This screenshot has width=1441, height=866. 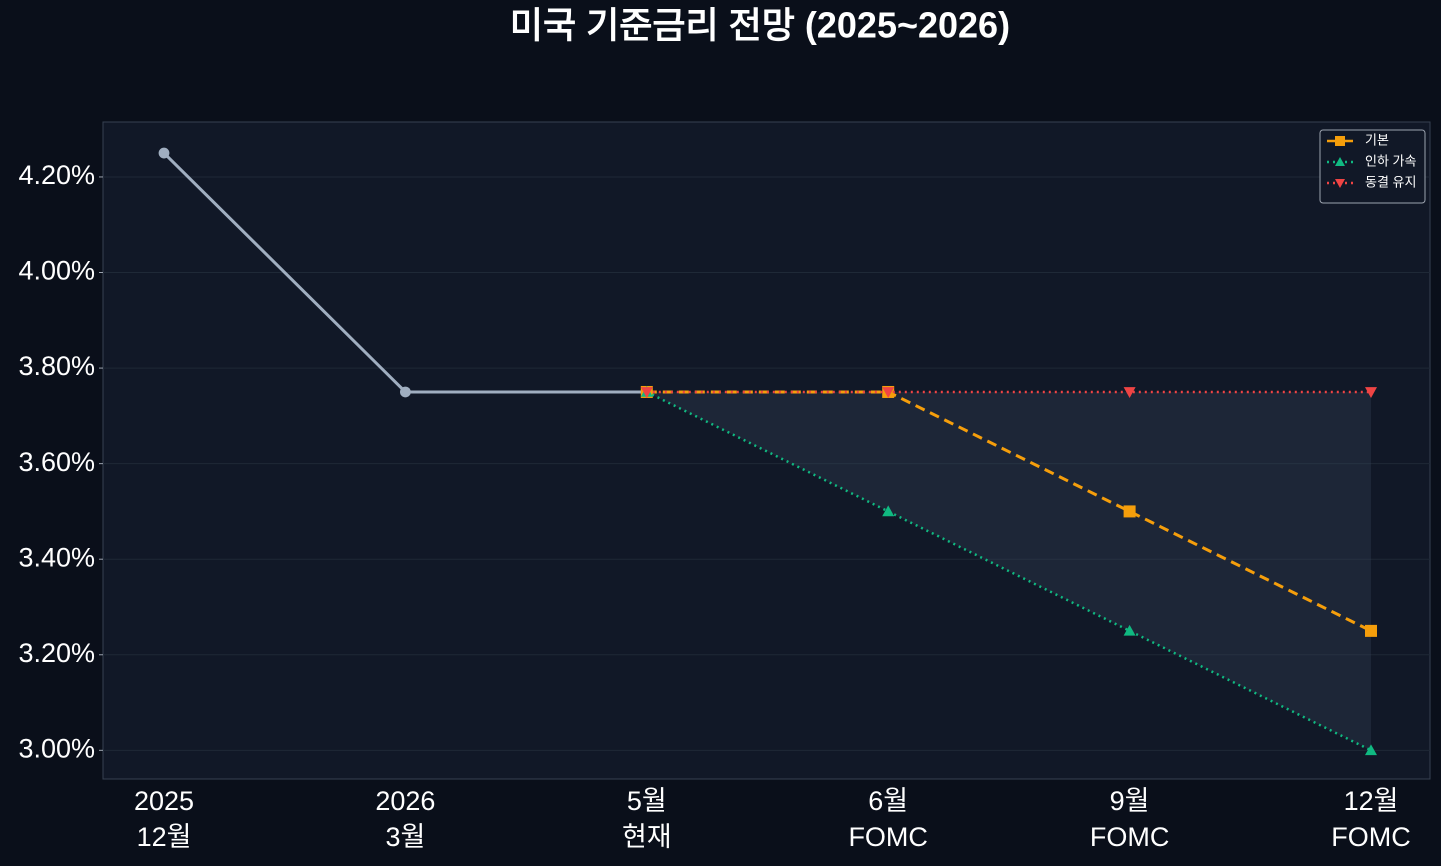 I want to click on legend-label: 기본, so click(x=1377, y=139).